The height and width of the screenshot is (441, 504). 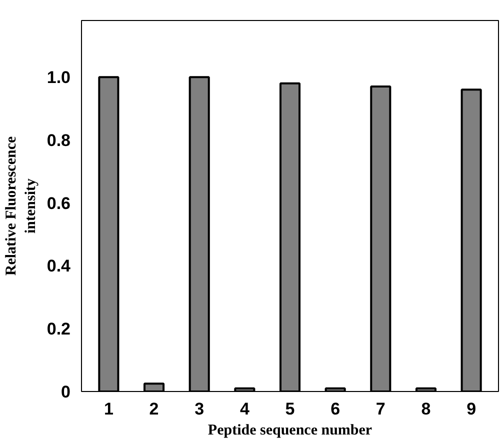 What do you see at coordinates (199, 409) in the screenshot?
I see `x-tick-label: 3` at bounding box center [199, 409].